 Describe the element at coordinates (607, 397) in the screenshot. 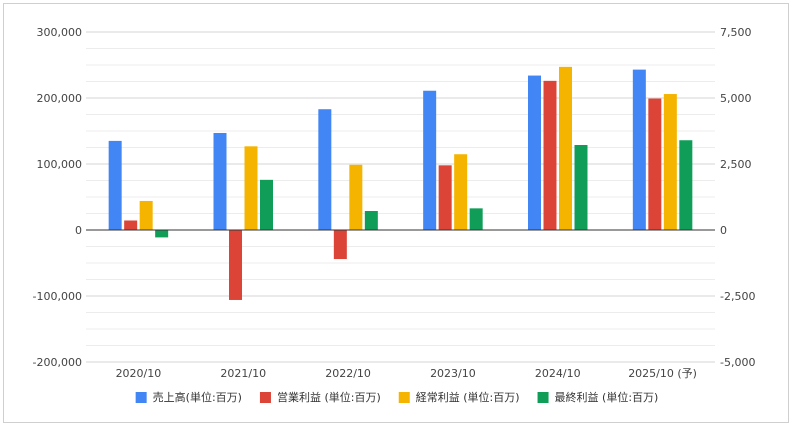

I see `legend-label: 最終利益 (単位:百万)` at that location.